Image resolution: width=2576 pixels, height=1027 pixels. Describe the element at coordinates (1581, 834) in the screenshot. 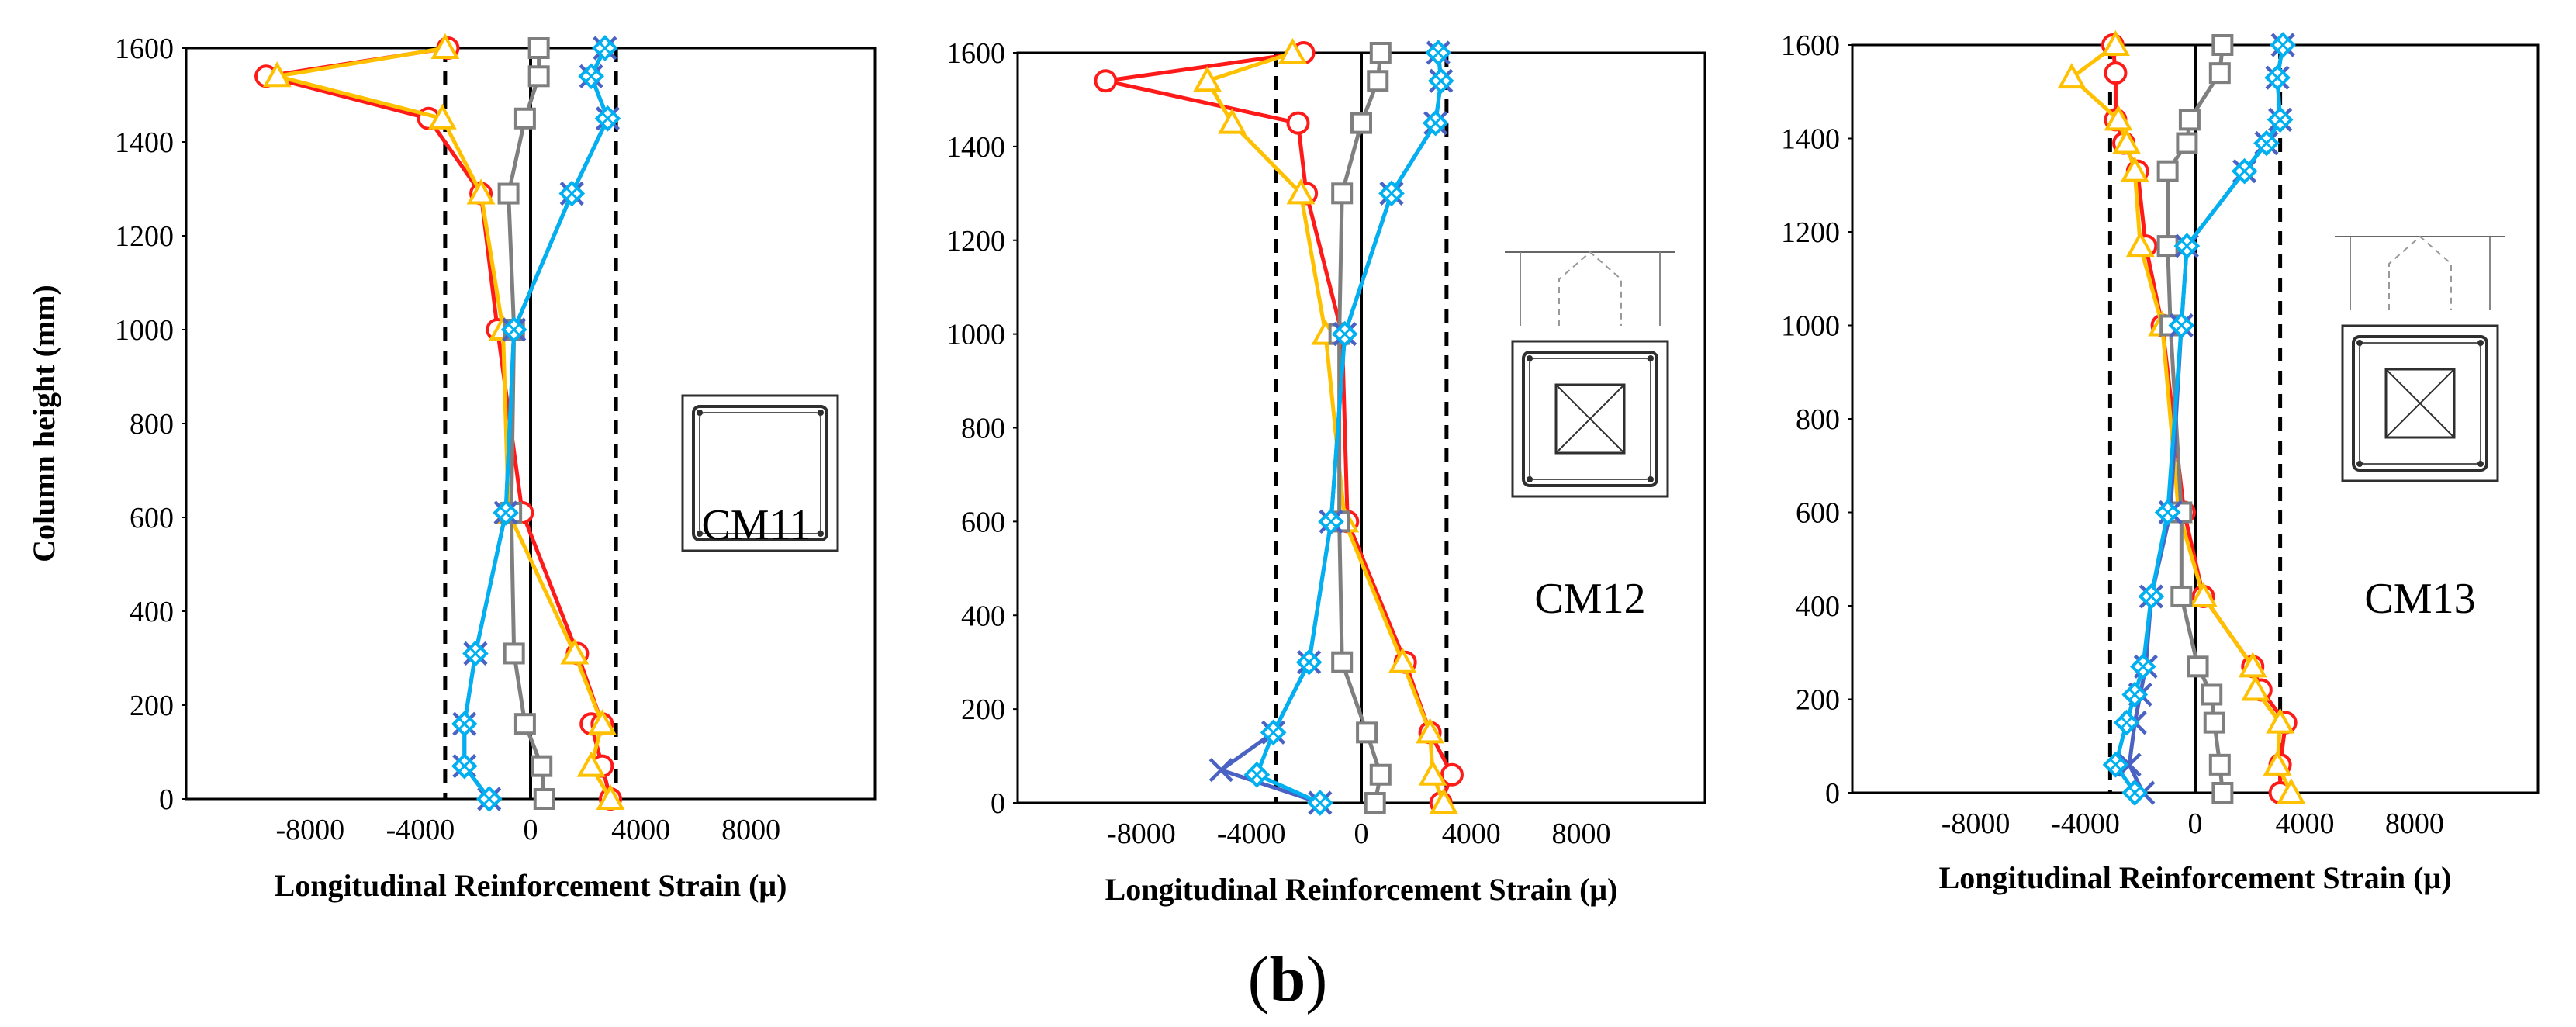

I see `x-tick-label: 8000` at that location.